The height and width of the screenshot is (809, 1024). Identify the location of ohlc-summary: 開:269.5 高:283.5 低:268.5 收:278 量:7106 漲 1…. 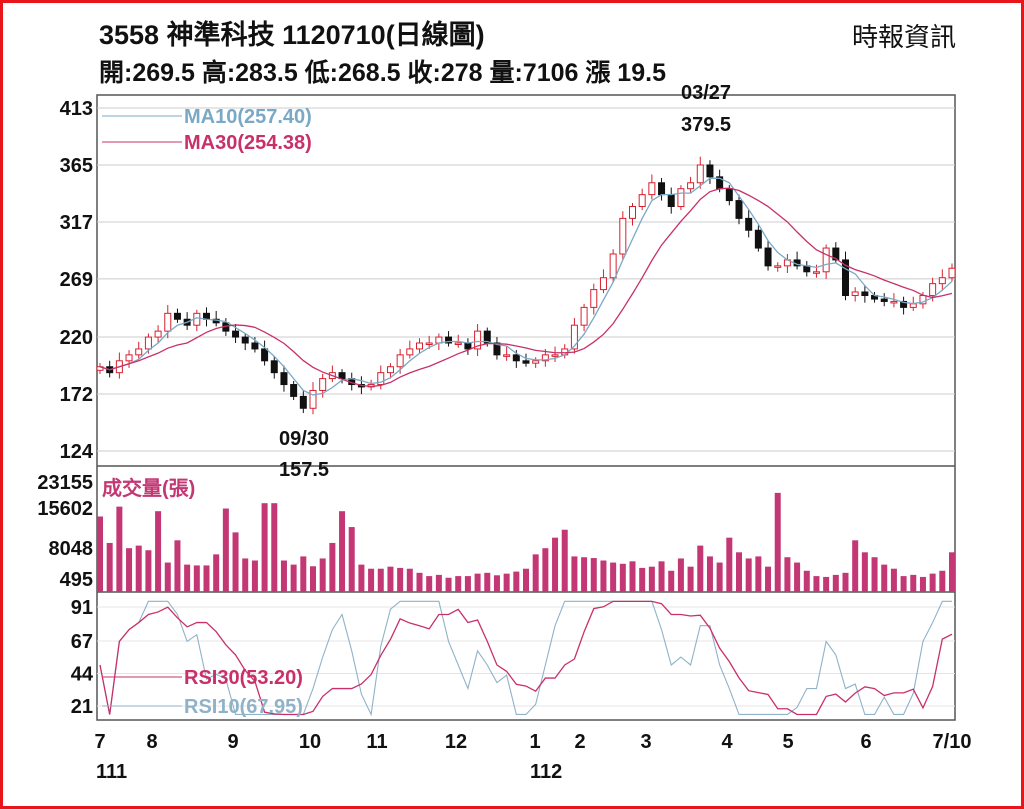
(382, 73).